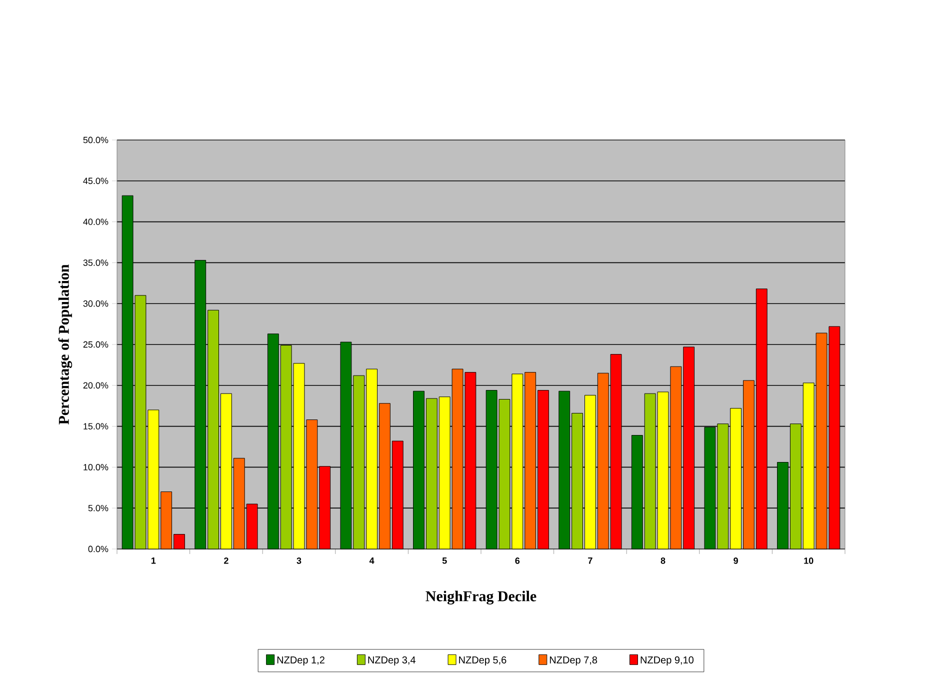  What do you see at coordinates (153, 561) in the screenshot?
I see `x-tick-label: 1` at bounding box center [153, 561].